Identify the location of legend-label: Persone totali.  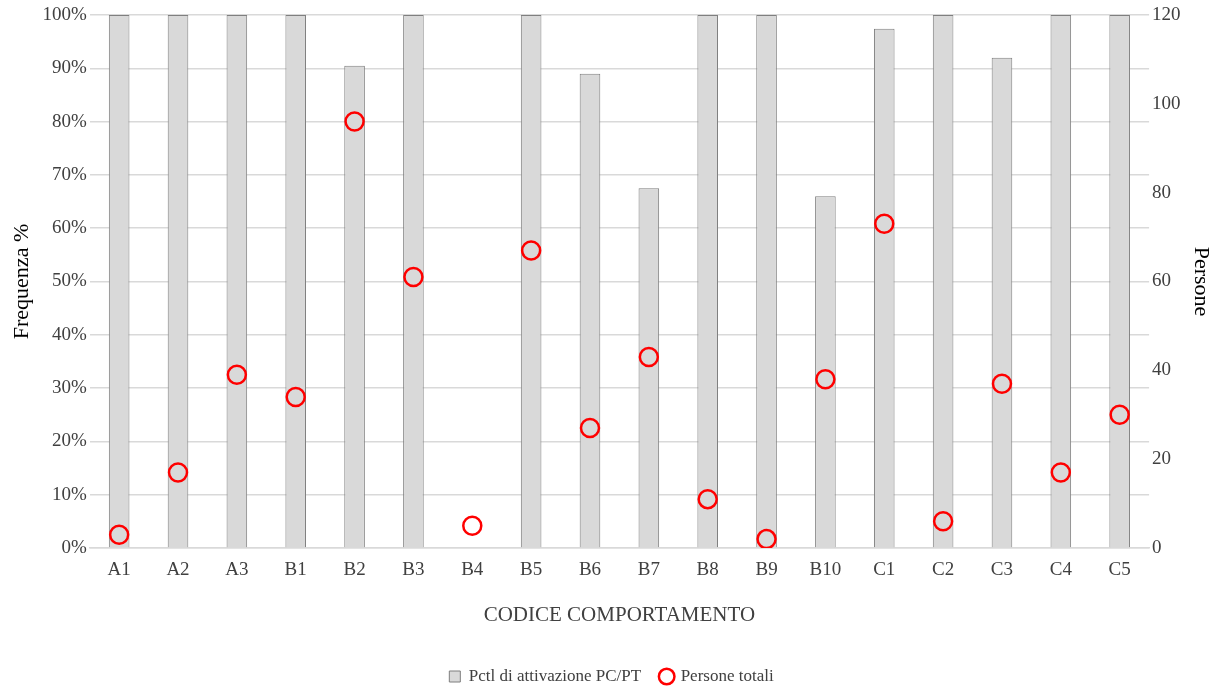
(727, 675).